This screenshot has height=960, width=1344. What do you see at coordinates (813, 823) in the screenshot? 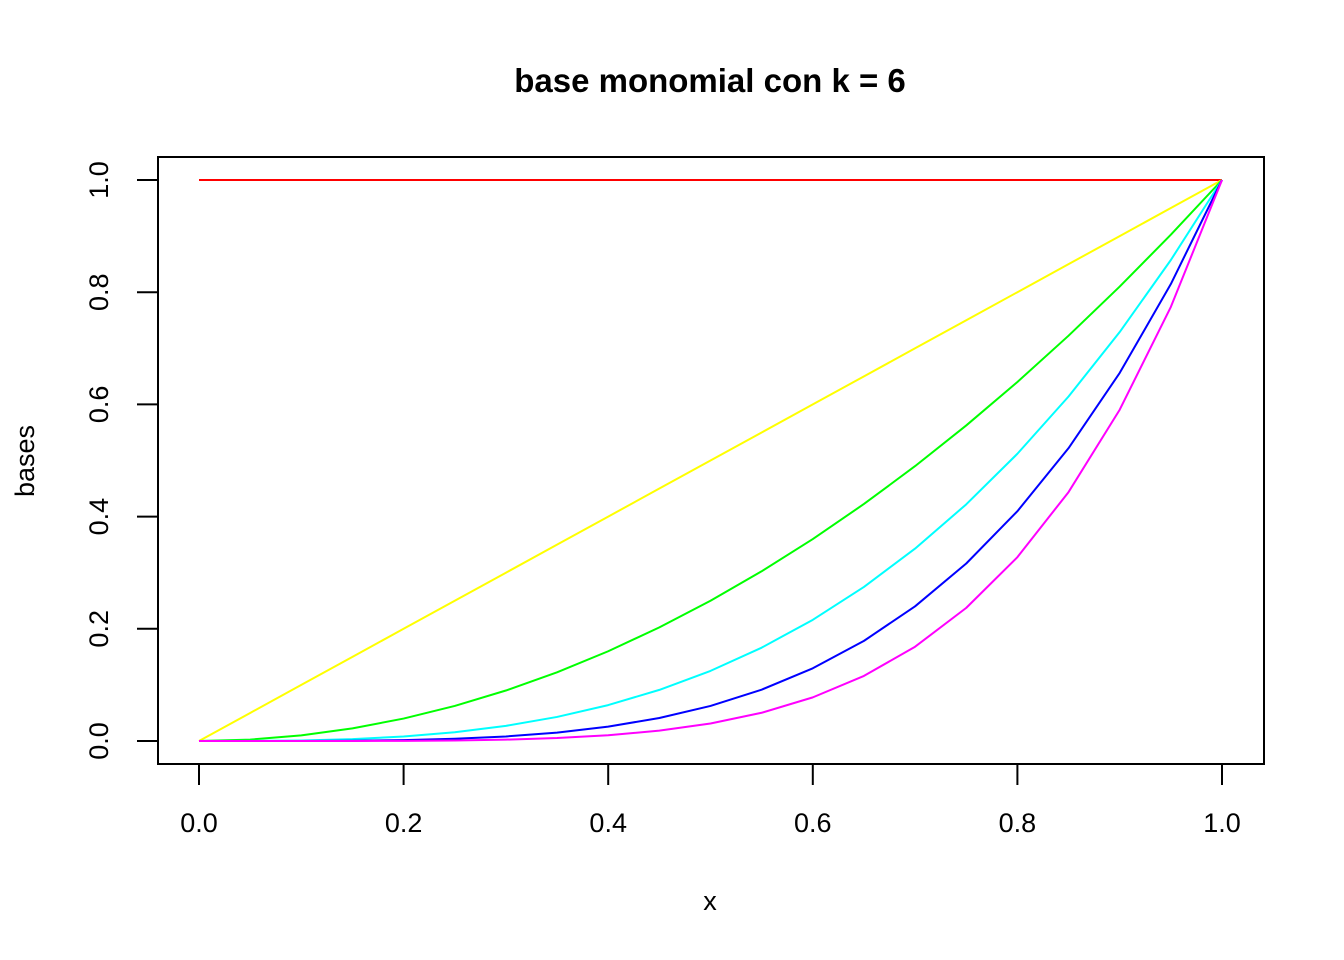
I see `x-tick-label: 0.6` at bounding box center [813, 823].